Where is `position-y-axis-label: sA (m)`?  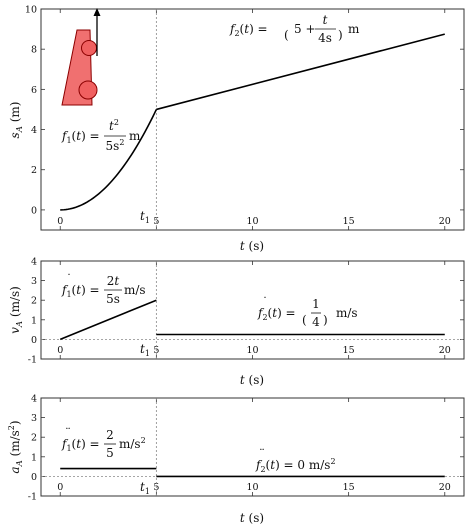
position-y-axis-label: sA (m) is located at coordinates (16, 120).